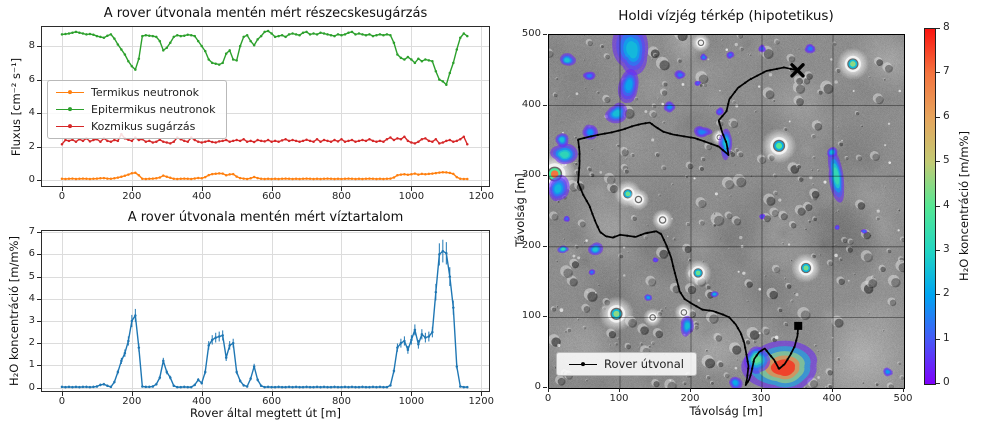  I want to click on colorbar-tick-label: 1, so click(946, 337).